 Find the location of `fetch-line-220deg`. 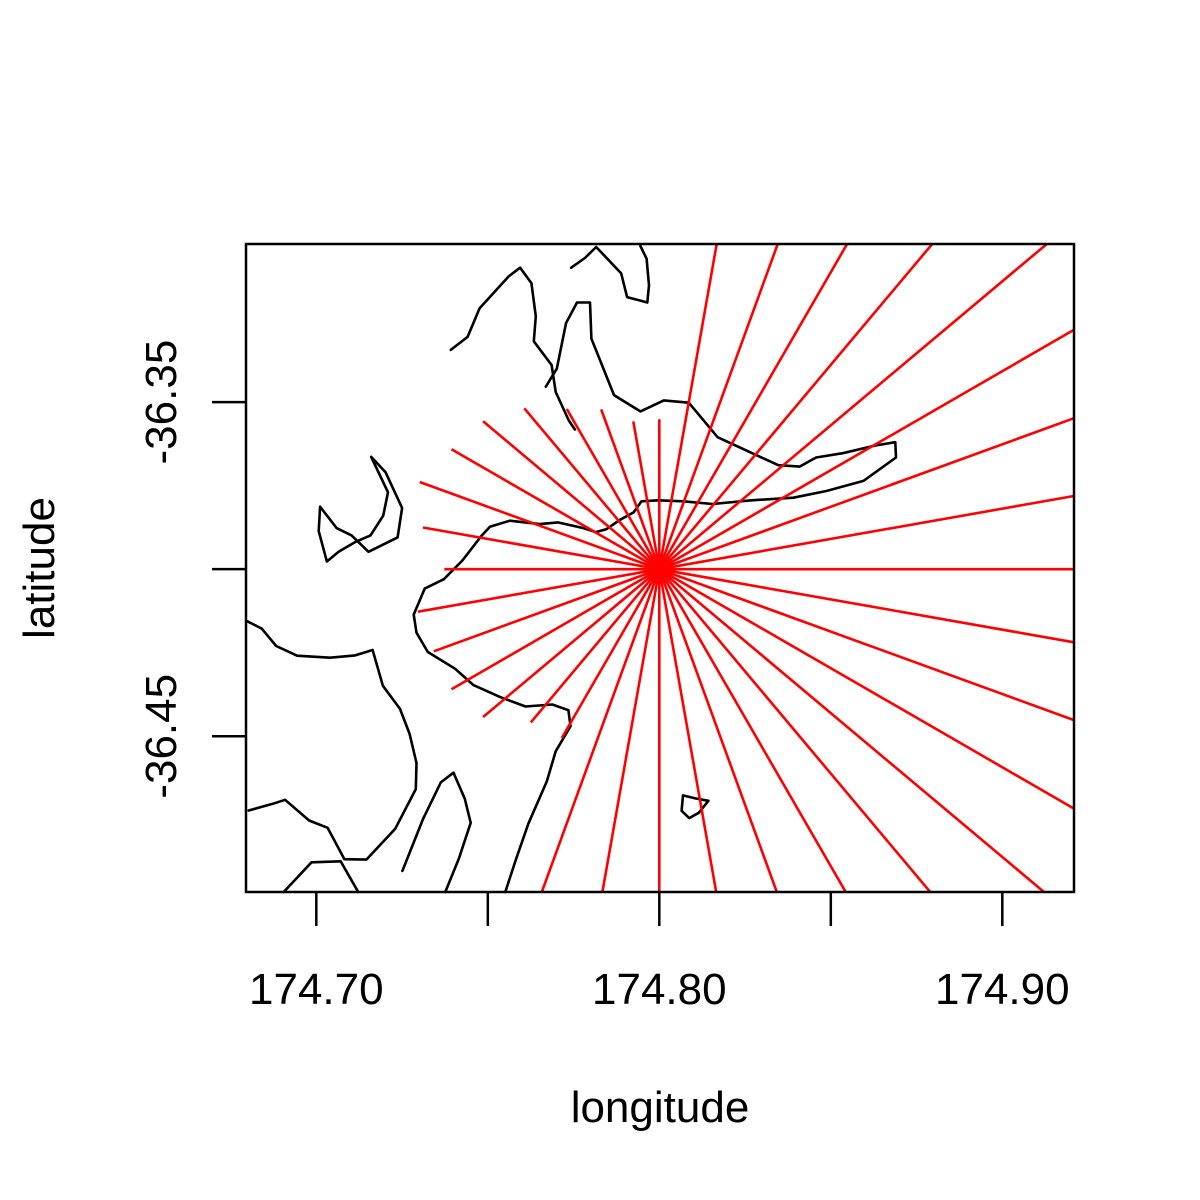

fetch-line-220deg is located at coordinates (571, 643).